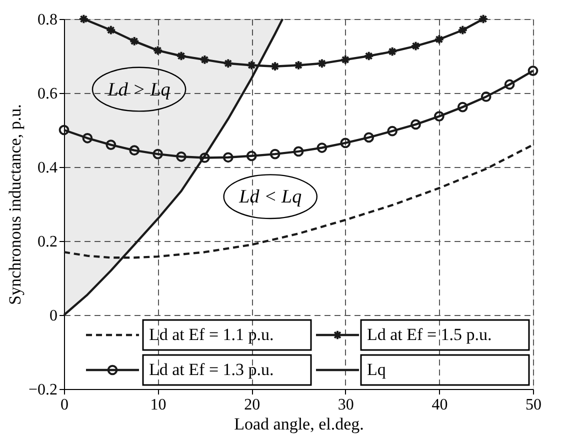 Image resolution: width=572 pixels, height=440 pixels. What do you see at coordinates (440, 405) in the screenshot?
I see `x-tick-label: 40` at bounding box center [440, 405].